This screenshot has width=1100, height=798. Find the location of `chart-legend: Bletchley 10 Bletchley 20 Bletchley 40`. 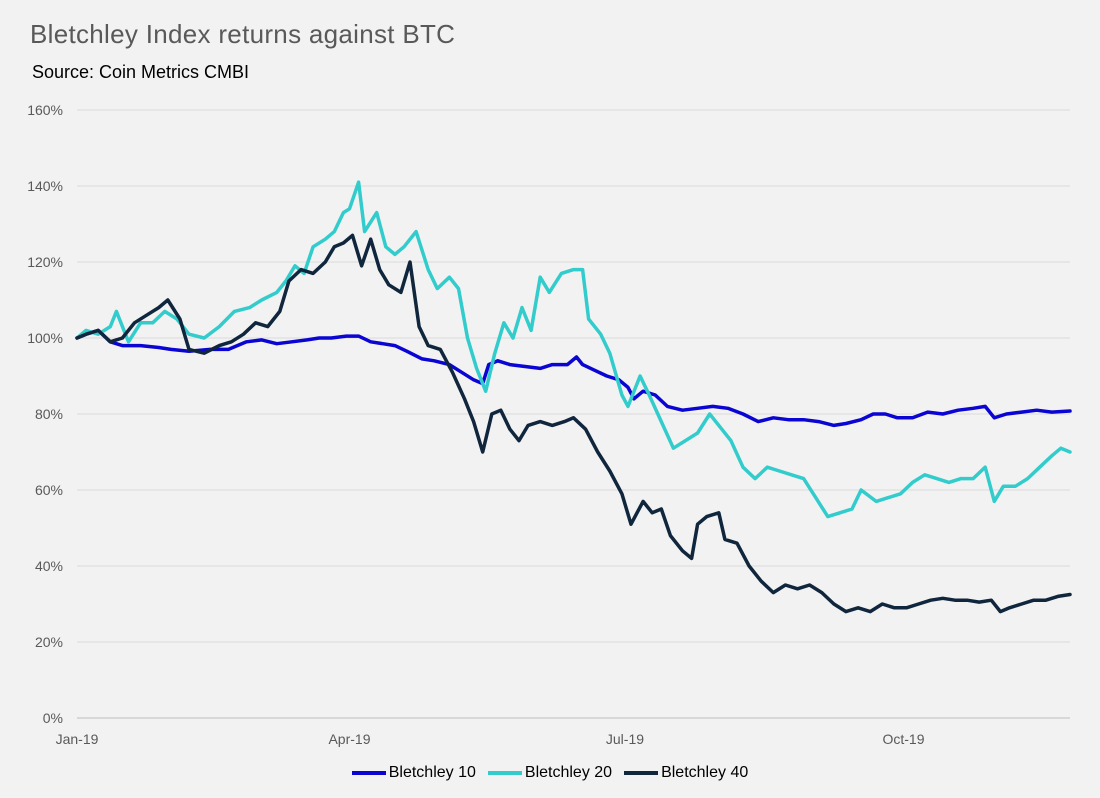

chart-legend: Bletchley 10 Bletchley 20 Bletchley 40 is located at coordinates (550, 773).